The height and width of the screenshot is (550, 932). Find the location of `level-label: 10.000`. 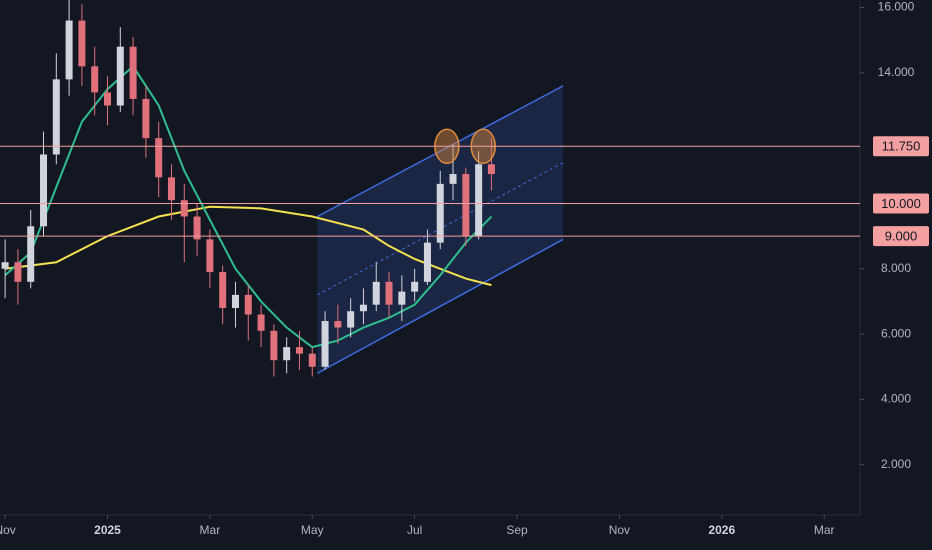

level-label: 10.000 is located at coordinates (901, 203).